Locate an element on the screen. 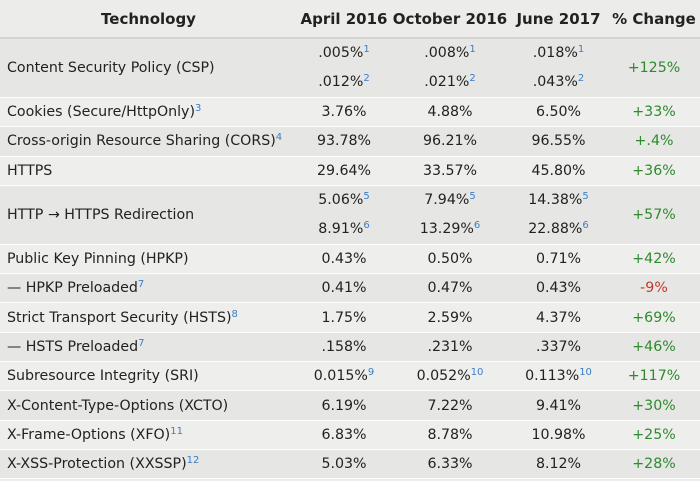 The image size is (700, 481). april-2016-value-cell: .158% is located at coordinates (344, 347).